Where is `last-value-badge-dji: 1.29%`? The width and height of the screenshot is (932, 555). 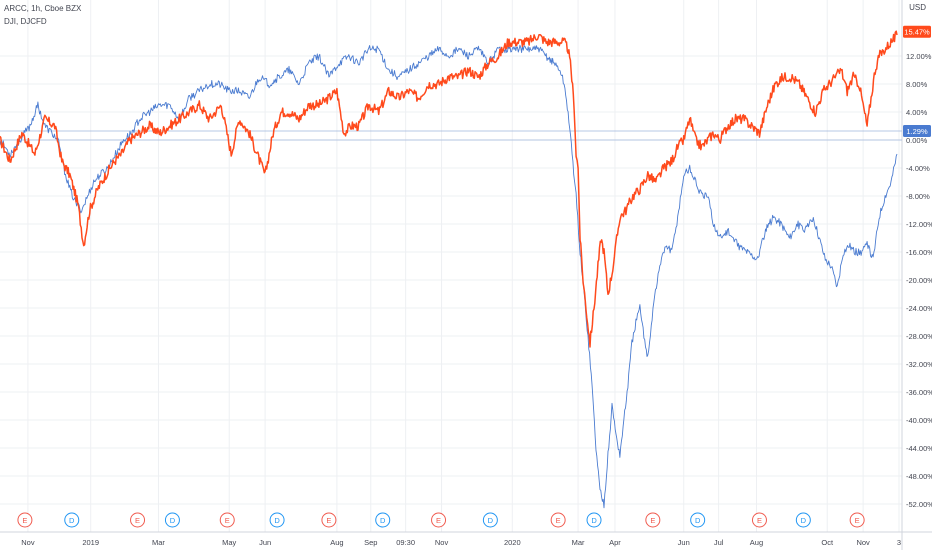 last-value-badge-dji: 1.29% is located at coordinates (917, 130).